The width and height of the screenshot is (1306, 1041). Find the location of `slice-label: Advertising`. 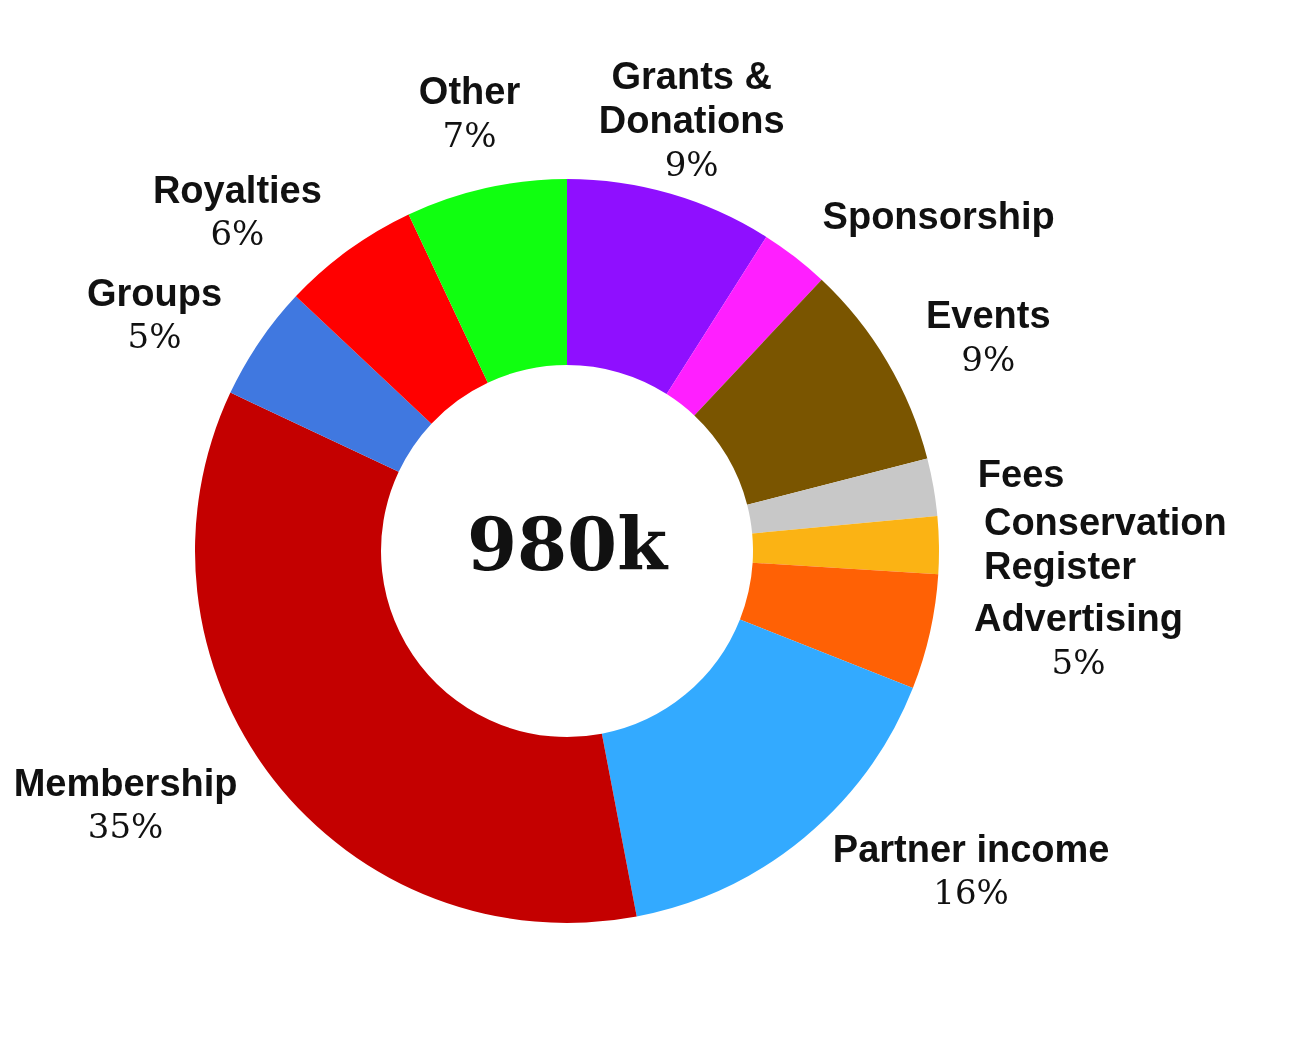

slice-label: Advertising is located at coordinates (1078, 618).